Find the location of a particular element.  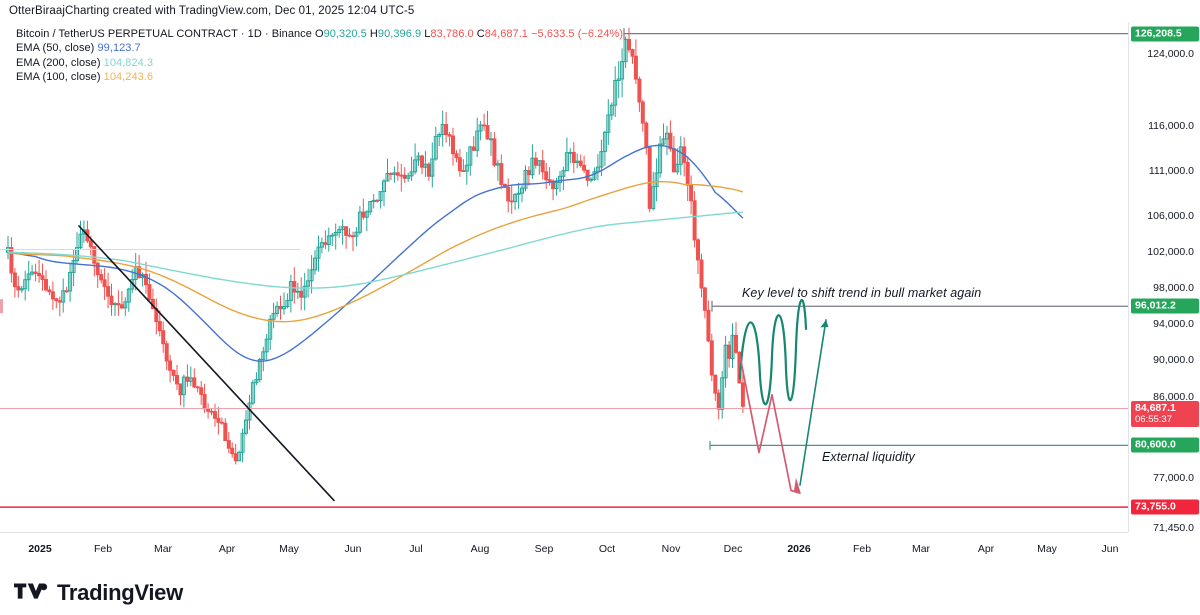

price-tick-label: 71,450.0 is located at coordinates (1173, 527).